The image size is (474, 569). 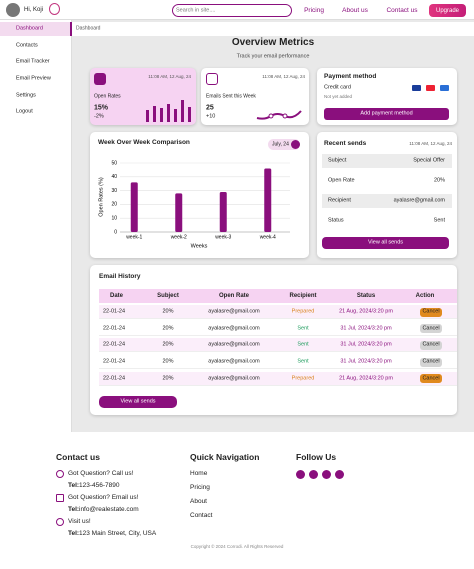 I want to click on period-dropdown, so click(x=284, y=144).